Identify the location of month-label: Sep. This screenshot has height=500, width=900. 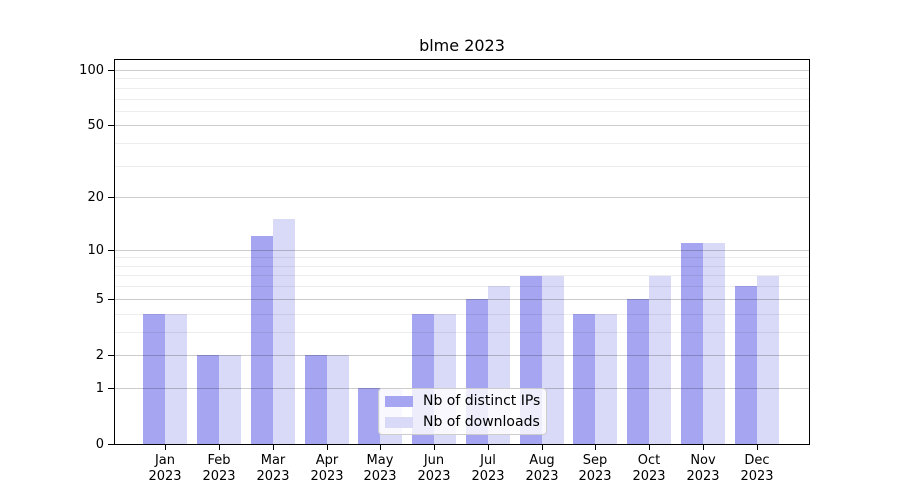
(595, 460).